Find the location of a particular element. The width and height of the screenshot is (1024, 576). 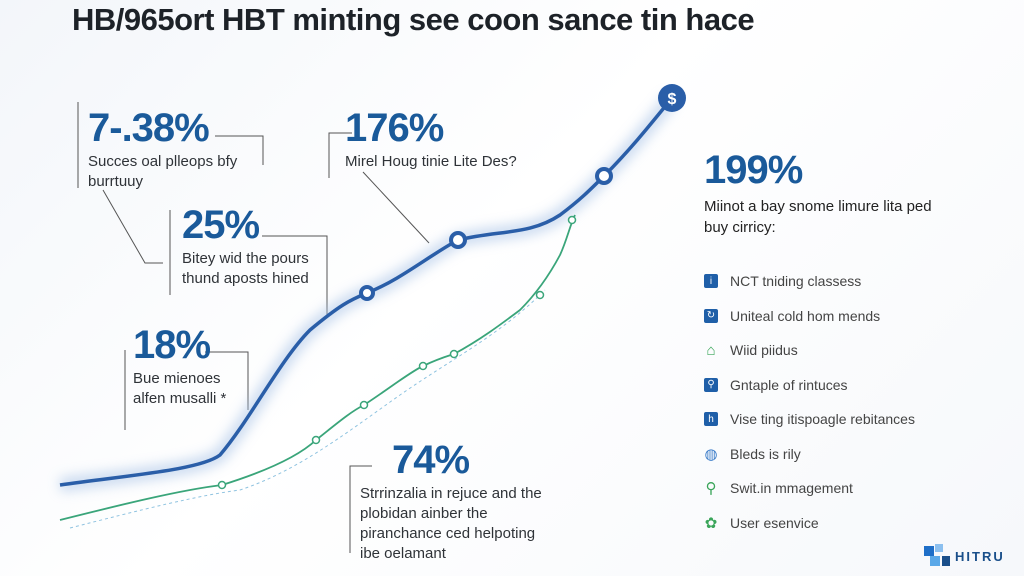

legend-item: h Vise ting itispoagle rebitances is located at coordinates (819, 419).